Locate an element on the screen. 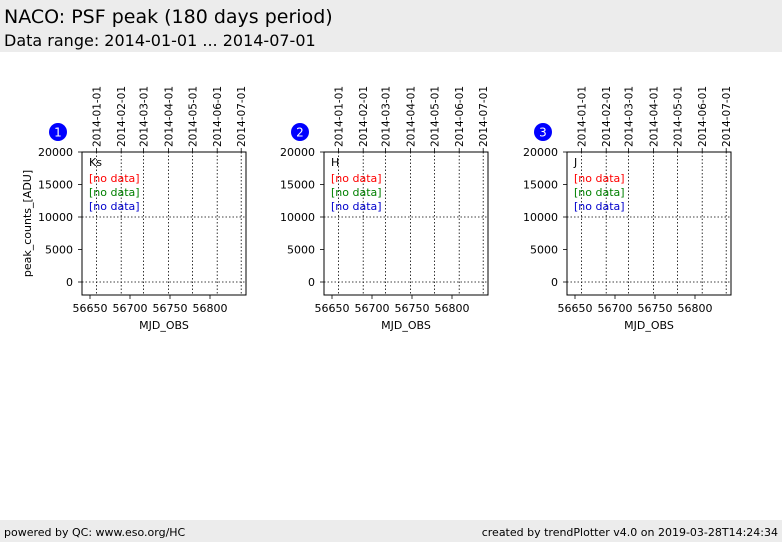  panel-number-label: 2 is located at coordinates (300, 133).